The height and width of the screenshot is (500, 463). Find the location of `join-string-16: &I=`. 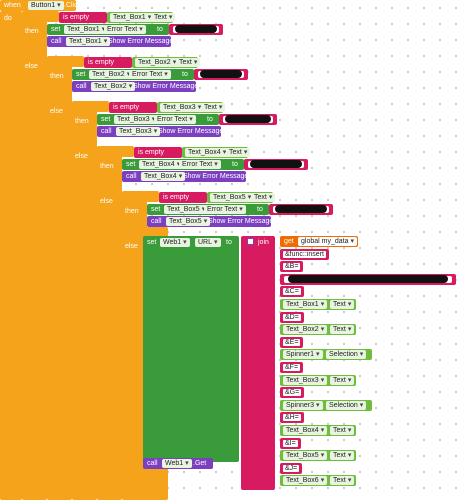

join-string-16: &I= is located at coordinates (290, 443).